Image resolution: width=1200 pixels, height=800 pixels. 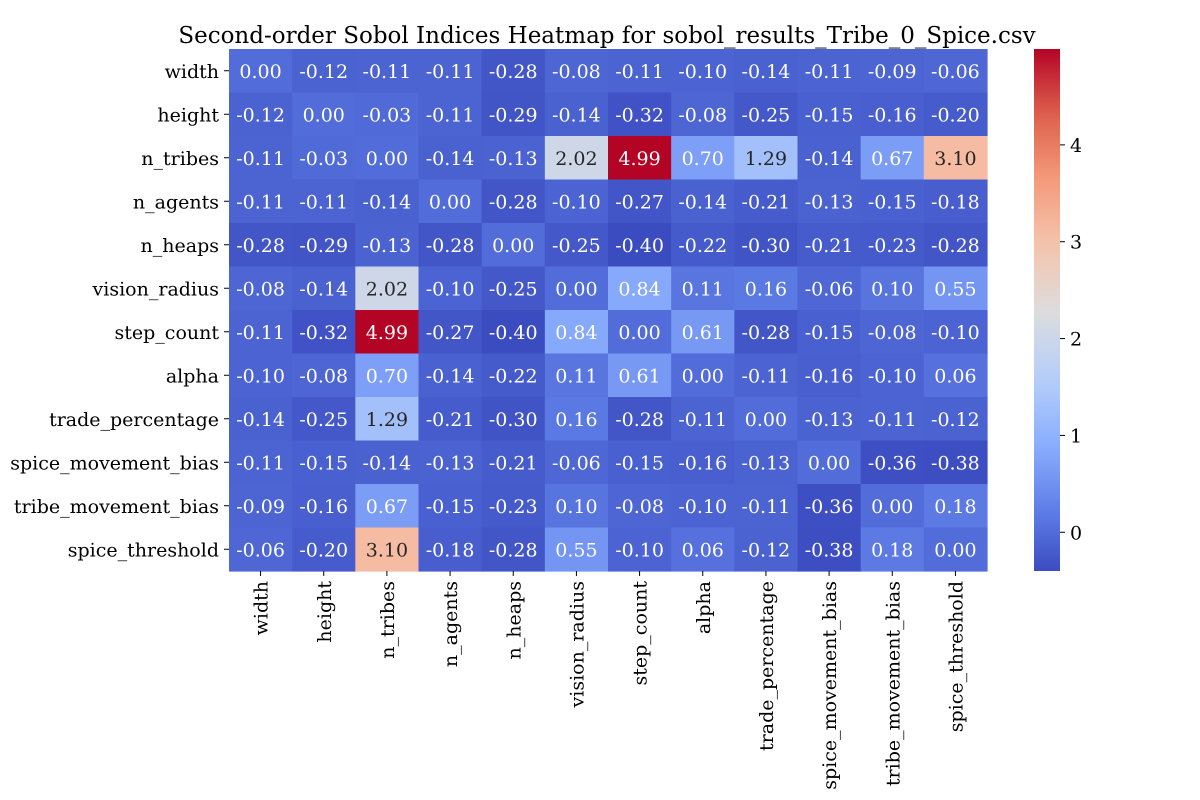 I want to click on y-tick-label: spice_threshold, so click(x=143, y=550).